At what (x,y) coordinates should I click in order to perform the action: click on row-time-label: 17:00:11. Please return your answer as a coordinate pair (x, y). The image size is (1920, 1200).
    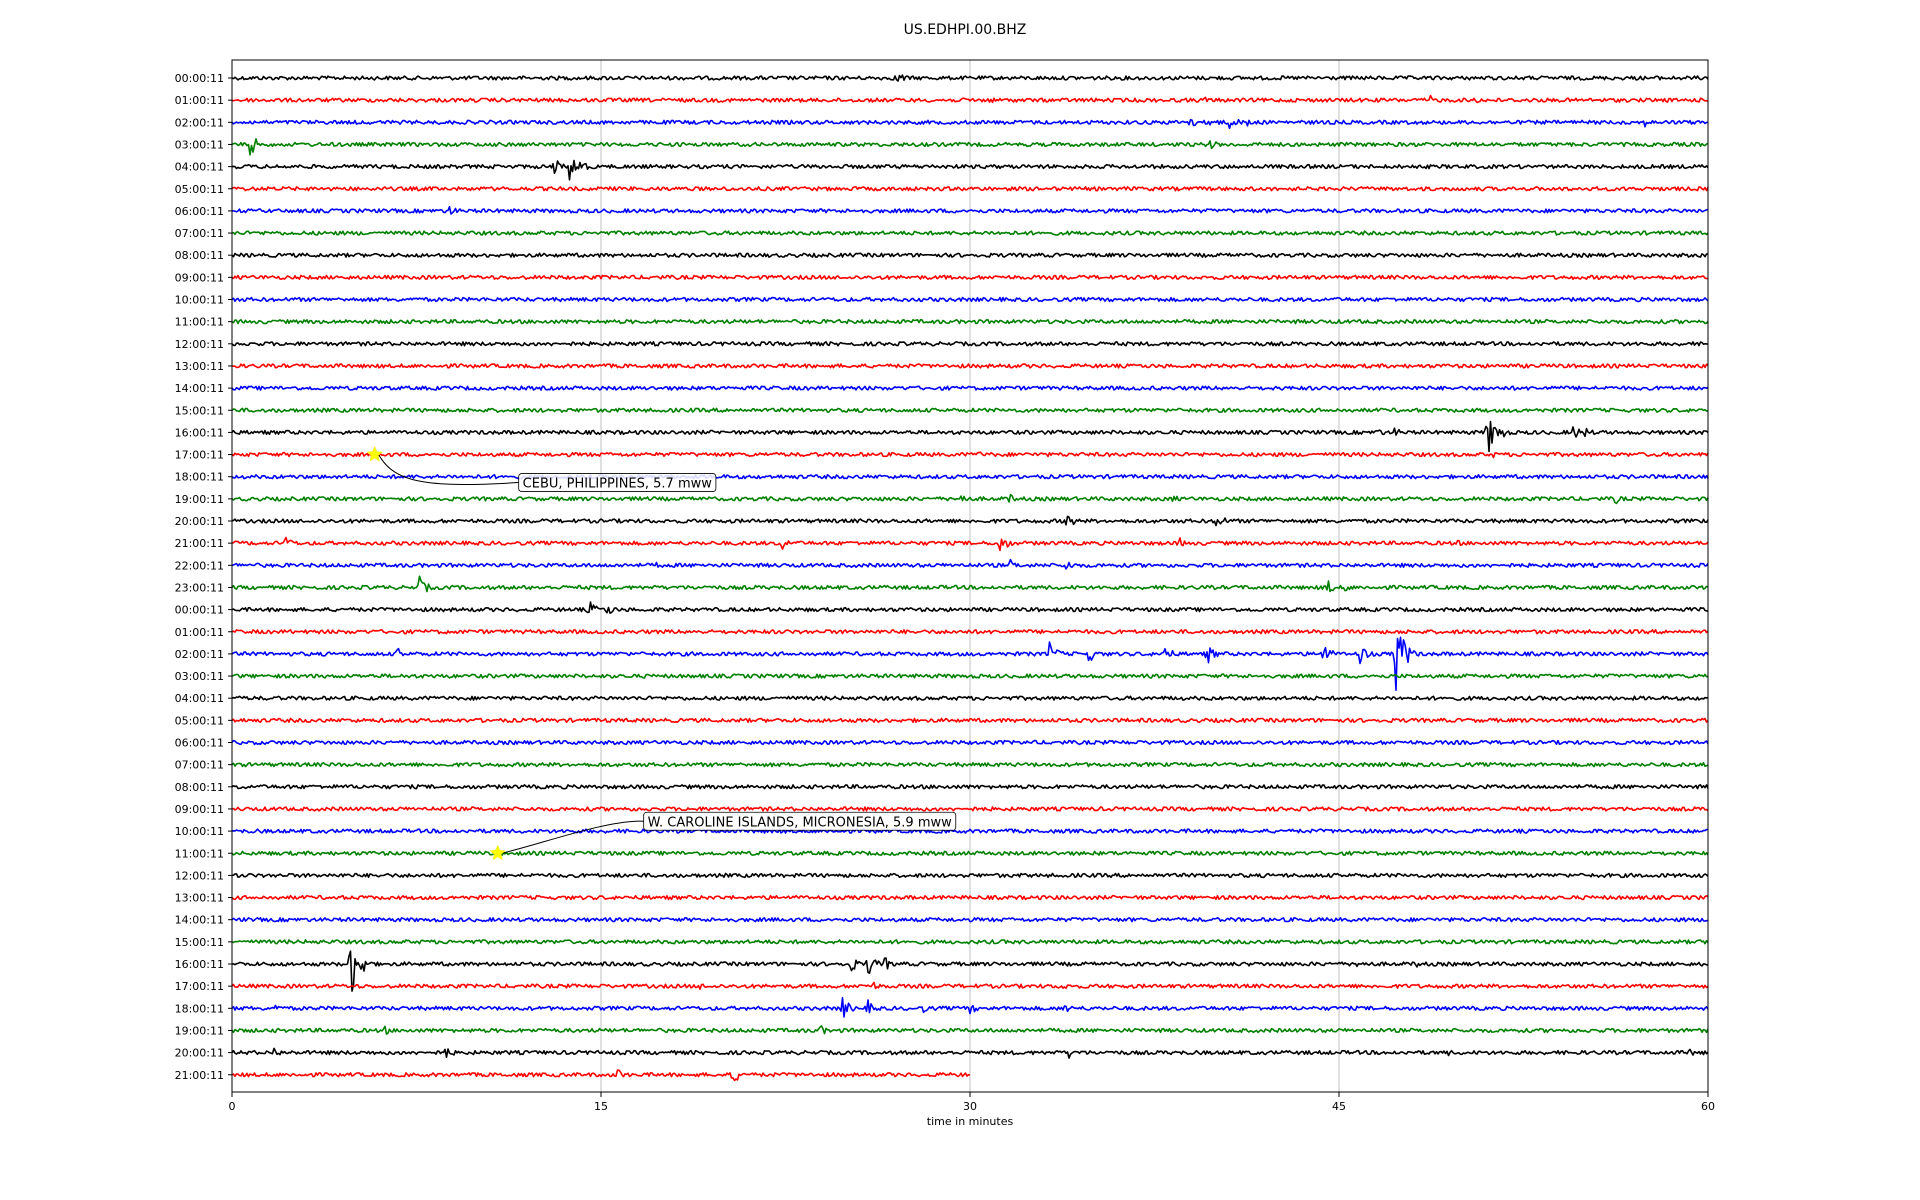
    Looking at the image, I should click on (199, 455).